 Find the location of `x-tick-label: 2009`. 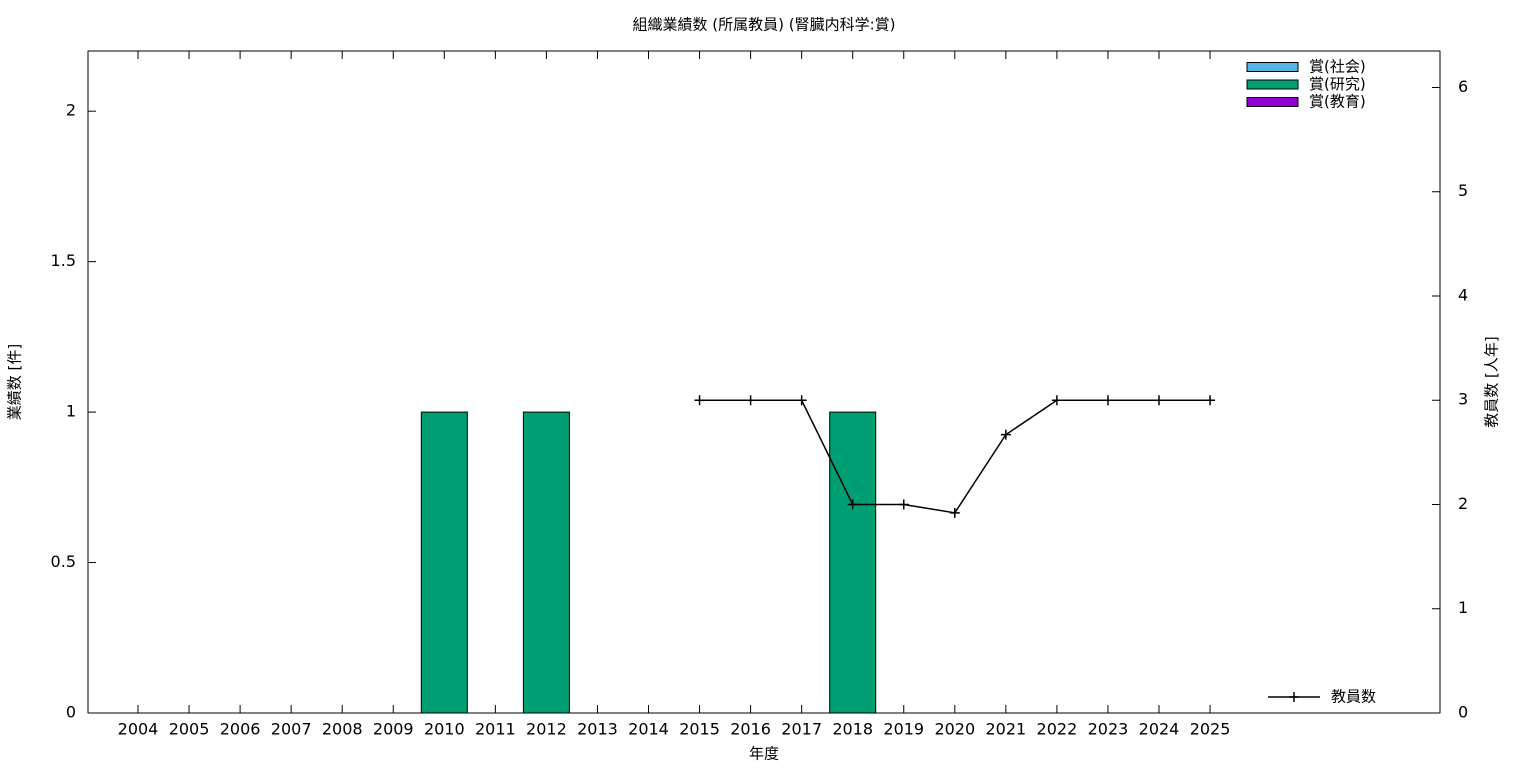

x-tick-label: 2009 is located at coordinates (393, 729).